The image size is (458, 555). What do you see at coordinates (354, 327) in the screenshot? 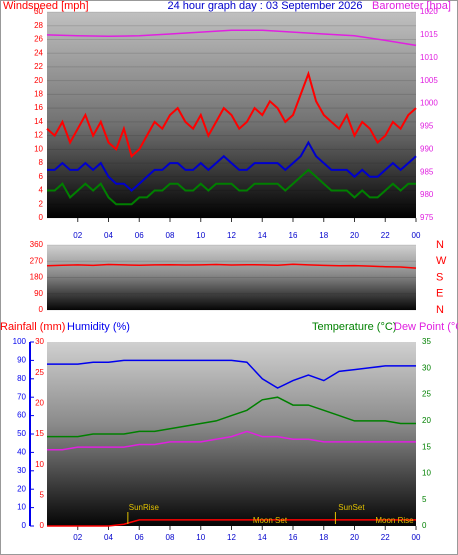
I see `legend-temperature: Temperature (°C)` at bounding box center [354, 327].